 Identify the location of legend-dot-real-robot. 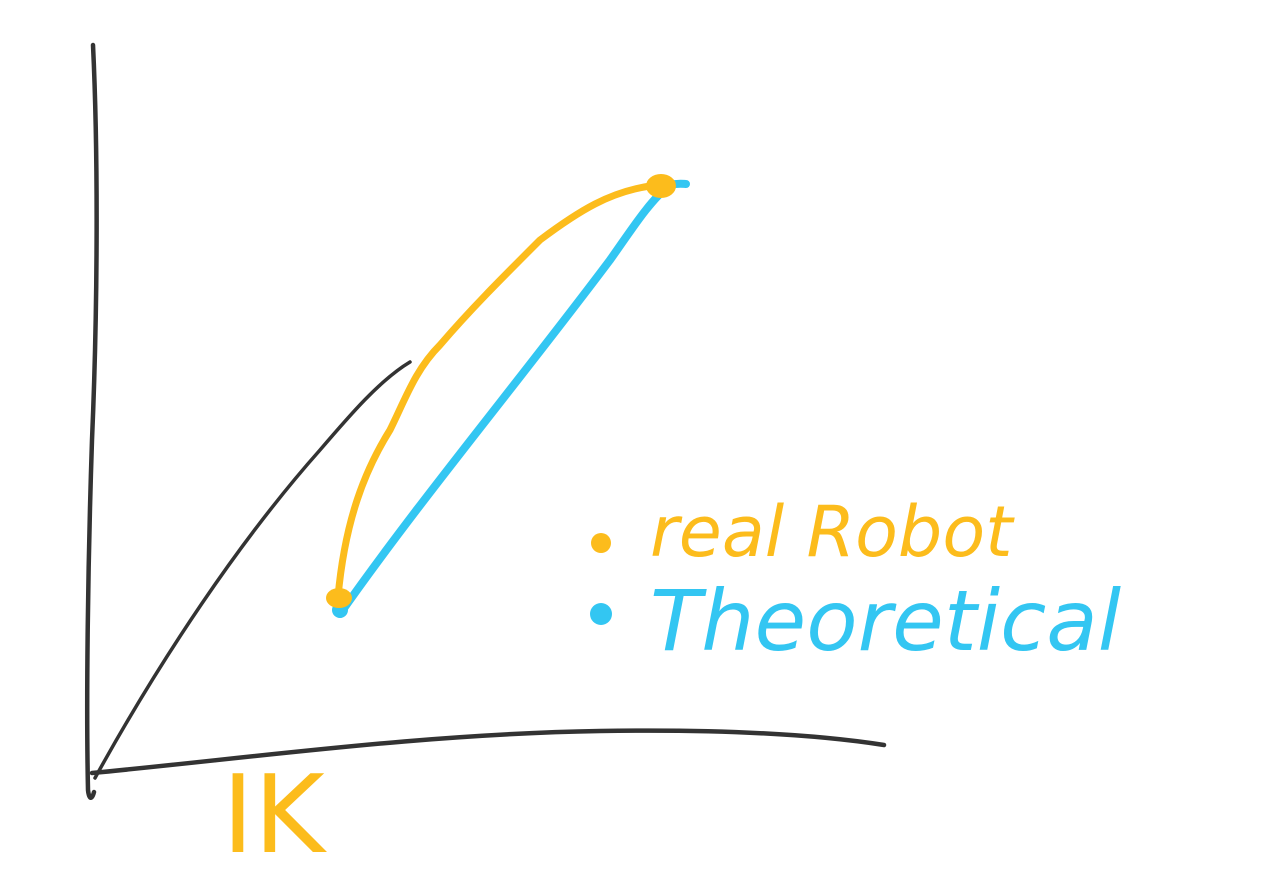
(601, 543).